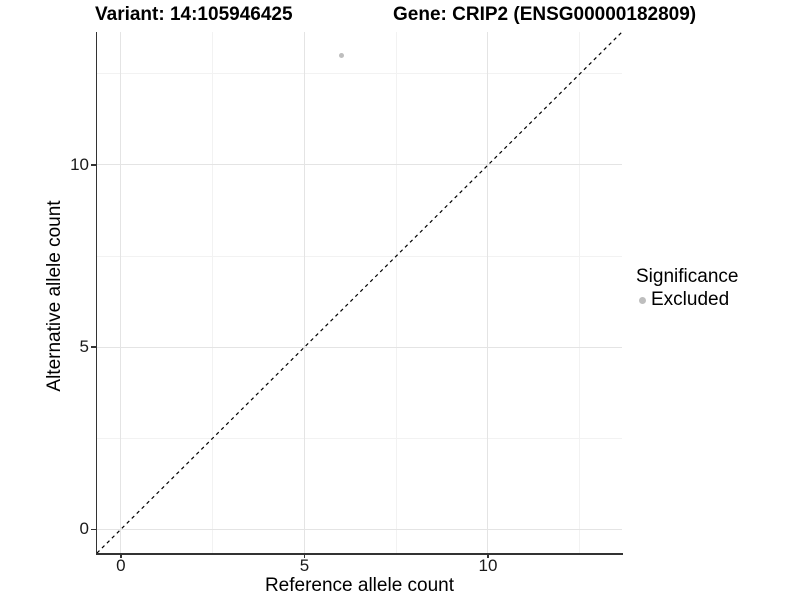  I want to click on legend-point-icon, so click(642, 300).